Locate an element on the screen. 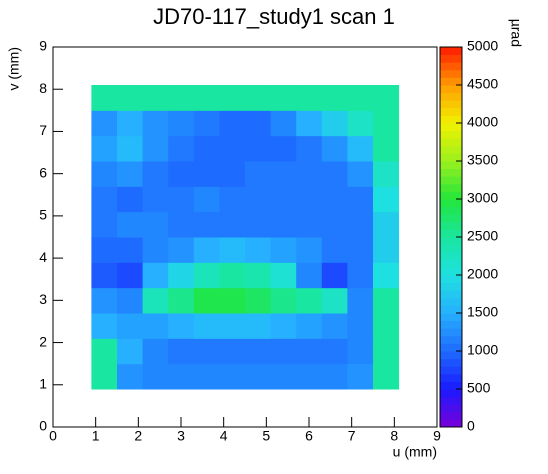  colorbar-tick-label: 1500 is located at coordinates (482, 312).